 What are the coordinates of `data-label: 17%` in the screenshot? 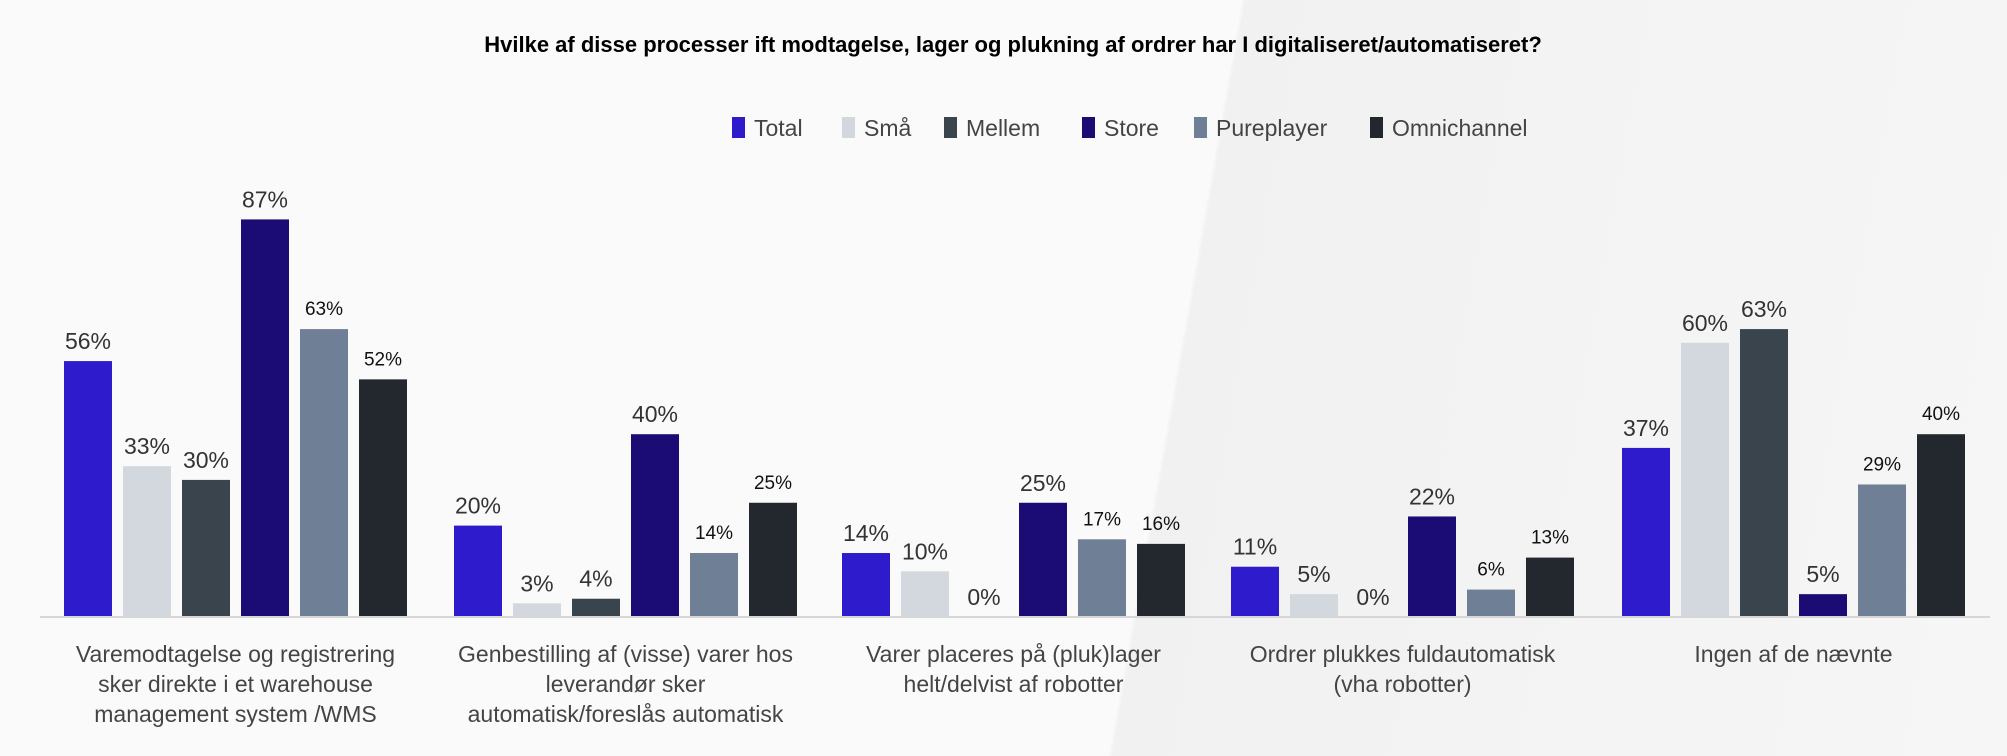 It's located at (1102, 519).